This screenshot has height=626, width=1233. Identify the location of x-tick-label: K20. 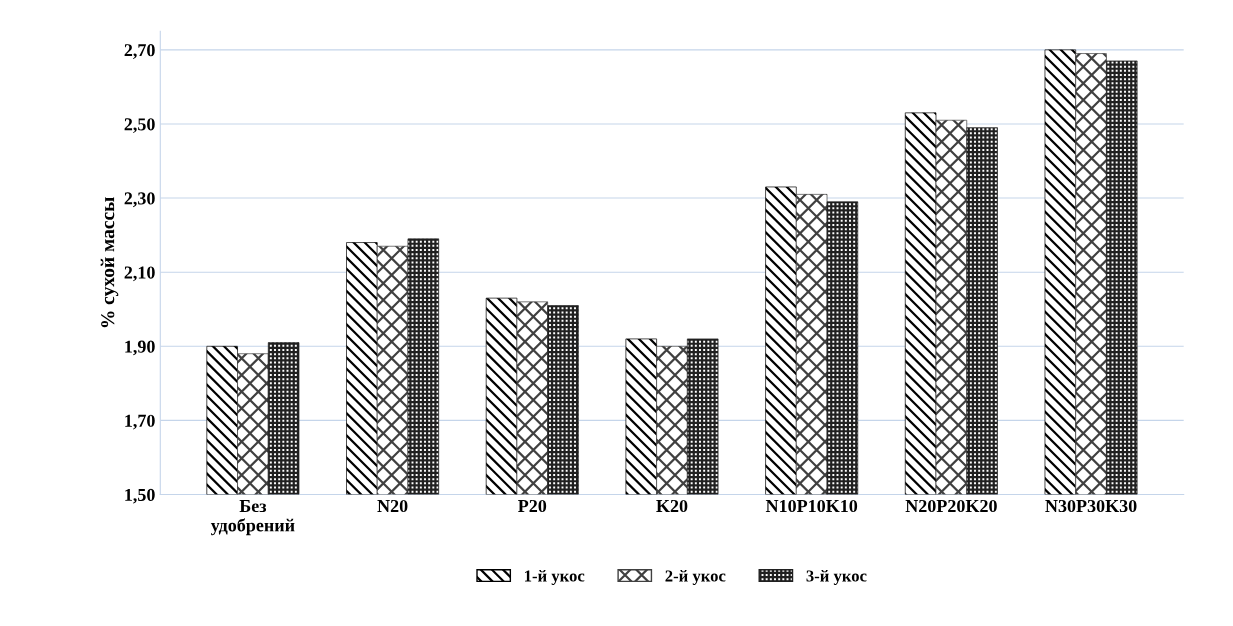
(672, 506).